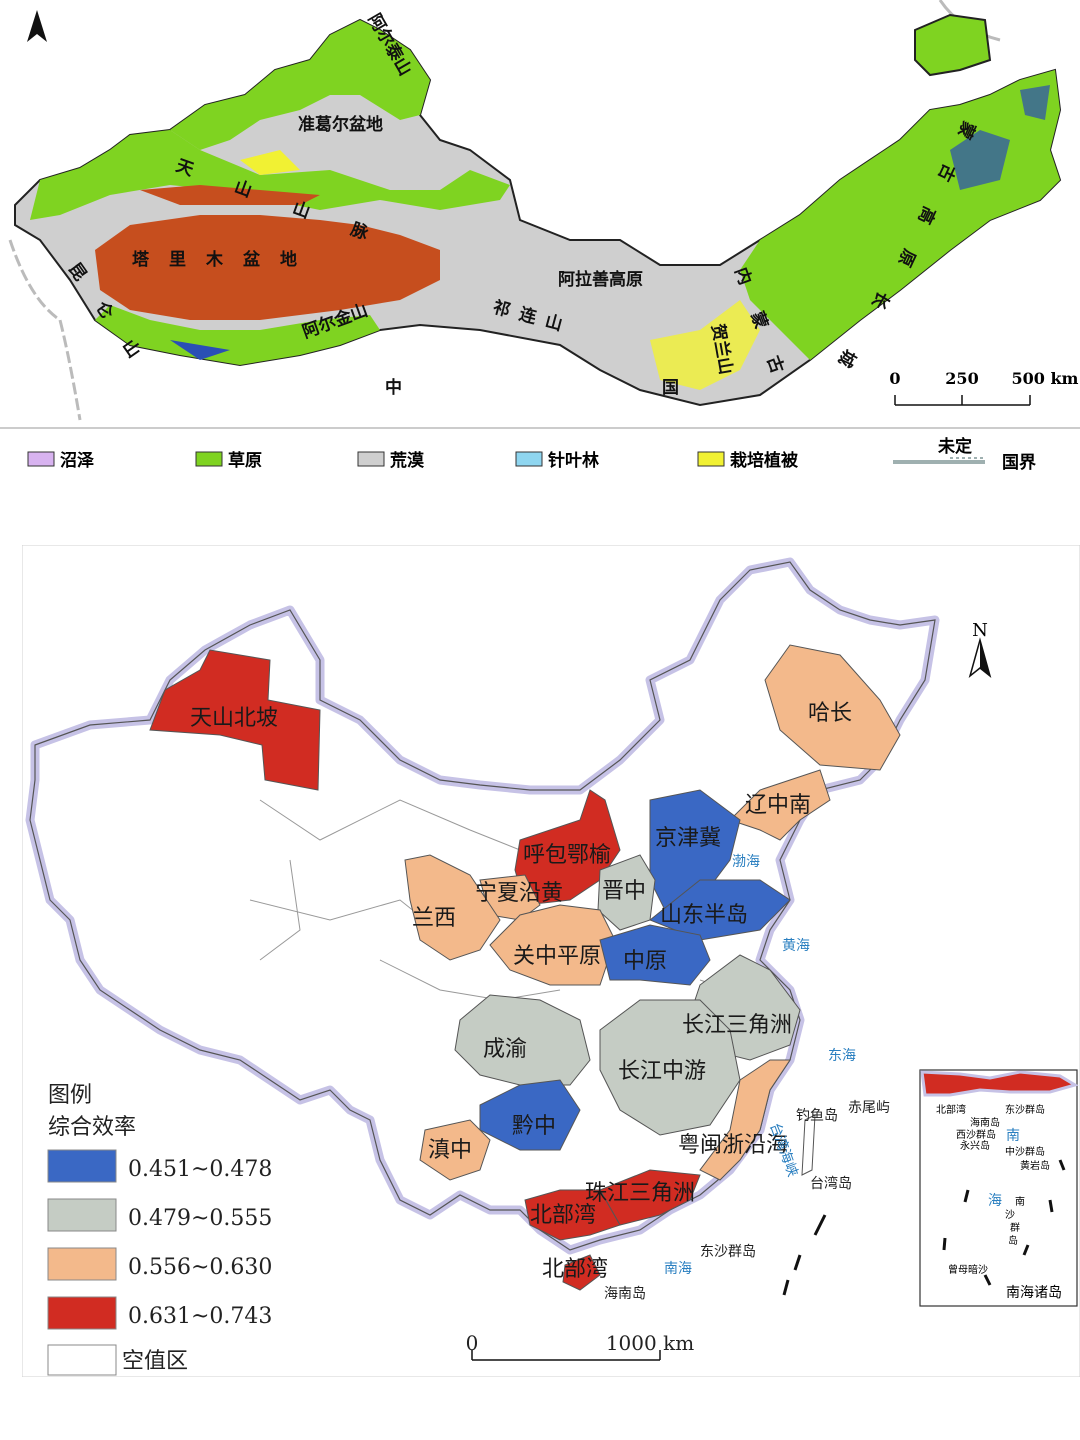  What do you see at coordinates (200, 1316) in the screenshot?
I see `legend-class-4: 0.631~0.743` at bounding box center [200, 1316].